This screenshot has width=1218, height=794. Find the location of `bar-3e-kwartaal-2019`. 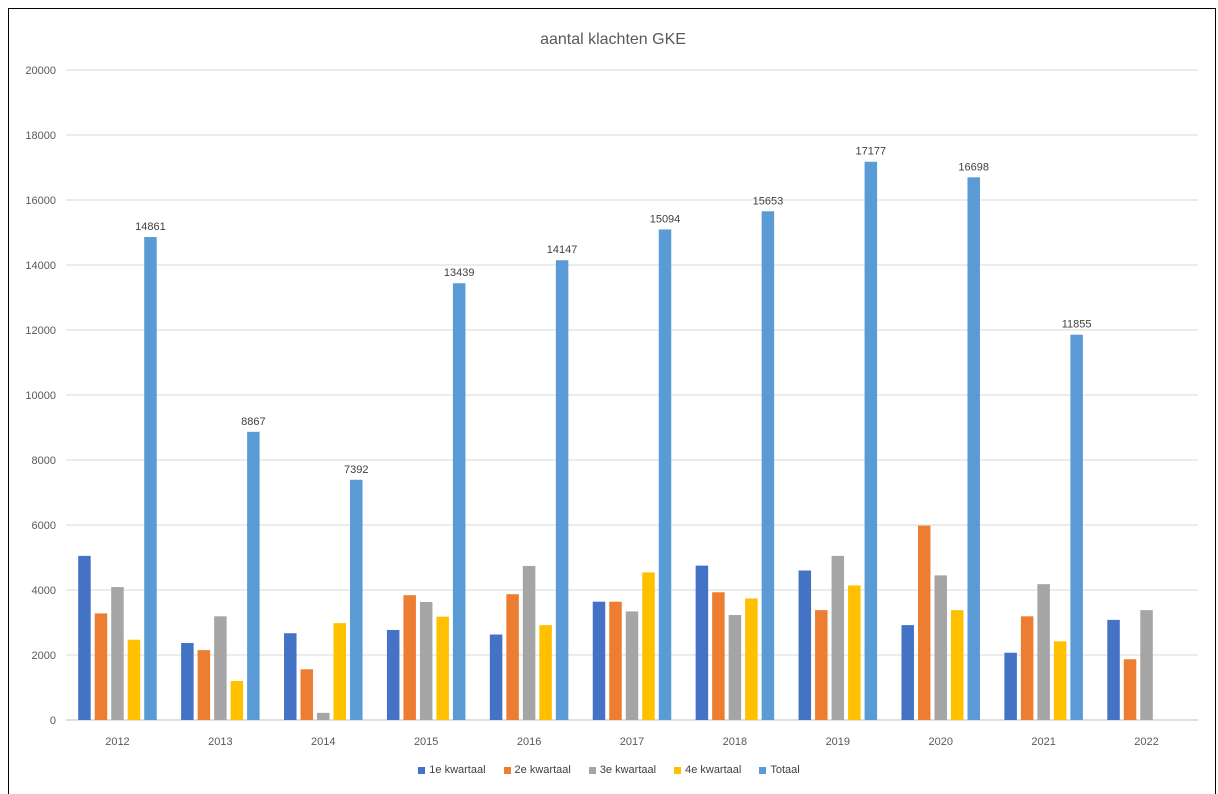

bar-3e-kwartaal-2019 is located at coordinates (838, 638).